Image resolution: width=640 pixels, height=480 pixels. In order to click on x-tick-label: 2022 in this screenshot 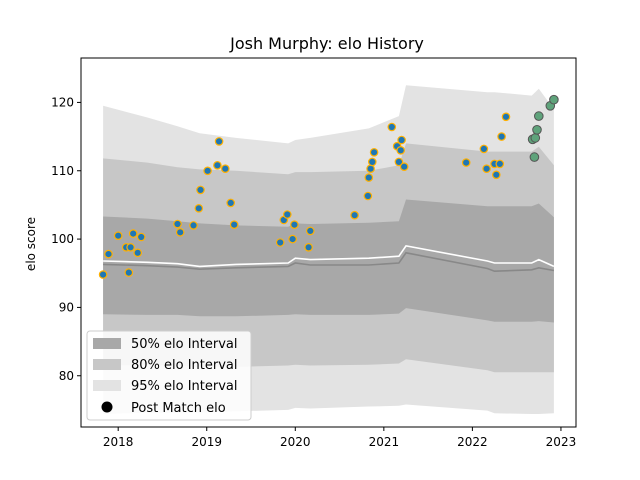, I will do `click(472, 442)`.